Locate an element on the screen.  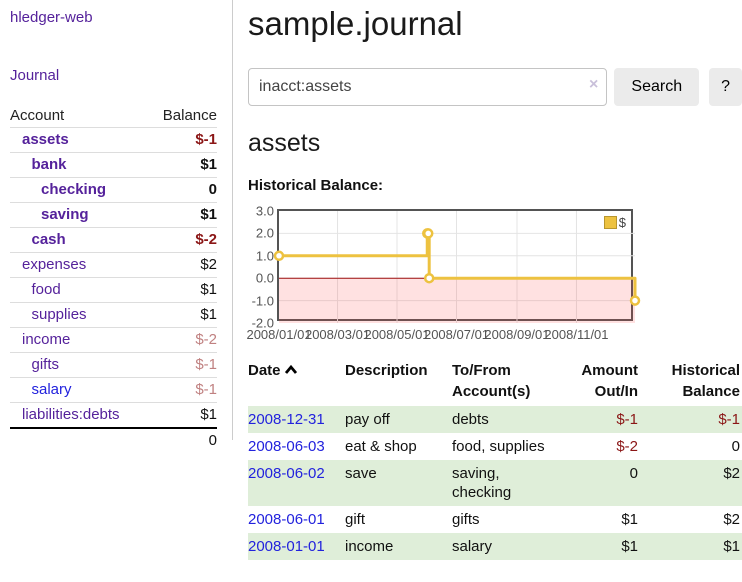
account-link: cash is located at coordinates (48, 239).